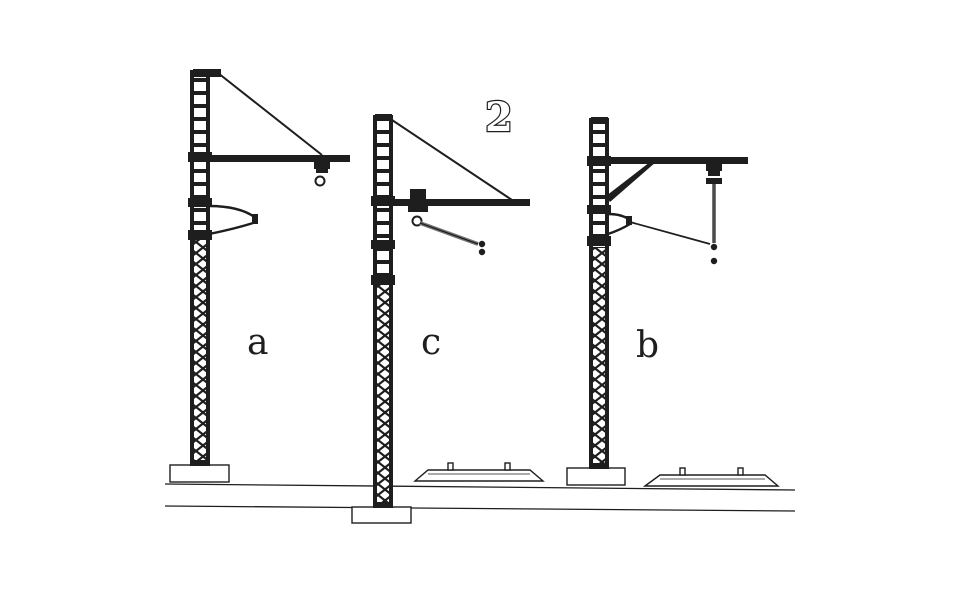 The height and width of the screenshot is (600, 960). What do you see at coordinates (714, 203) in the screenshot?
I see `mast-b-insulator` at bounding box center [714, 203].